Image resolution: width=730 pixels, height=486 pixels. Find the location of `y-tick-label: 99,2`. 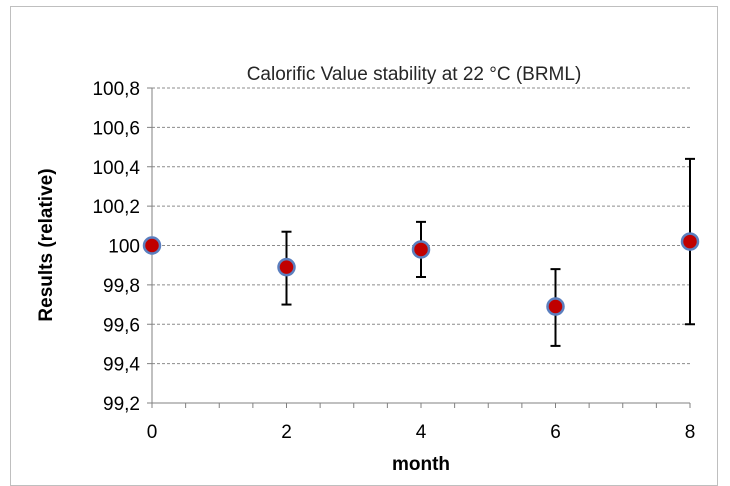

y-tick-label: 99,2 is located at coordinates (121, 404).